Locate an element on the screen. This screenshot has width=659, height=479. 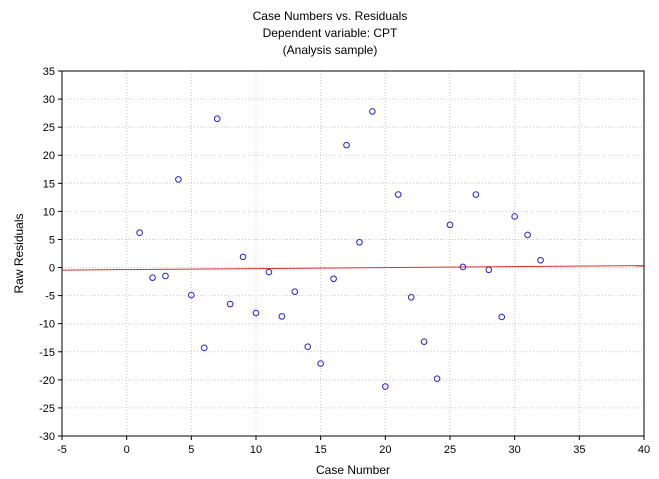
y-tick-label: -20 is located at coordinates (47, 381).